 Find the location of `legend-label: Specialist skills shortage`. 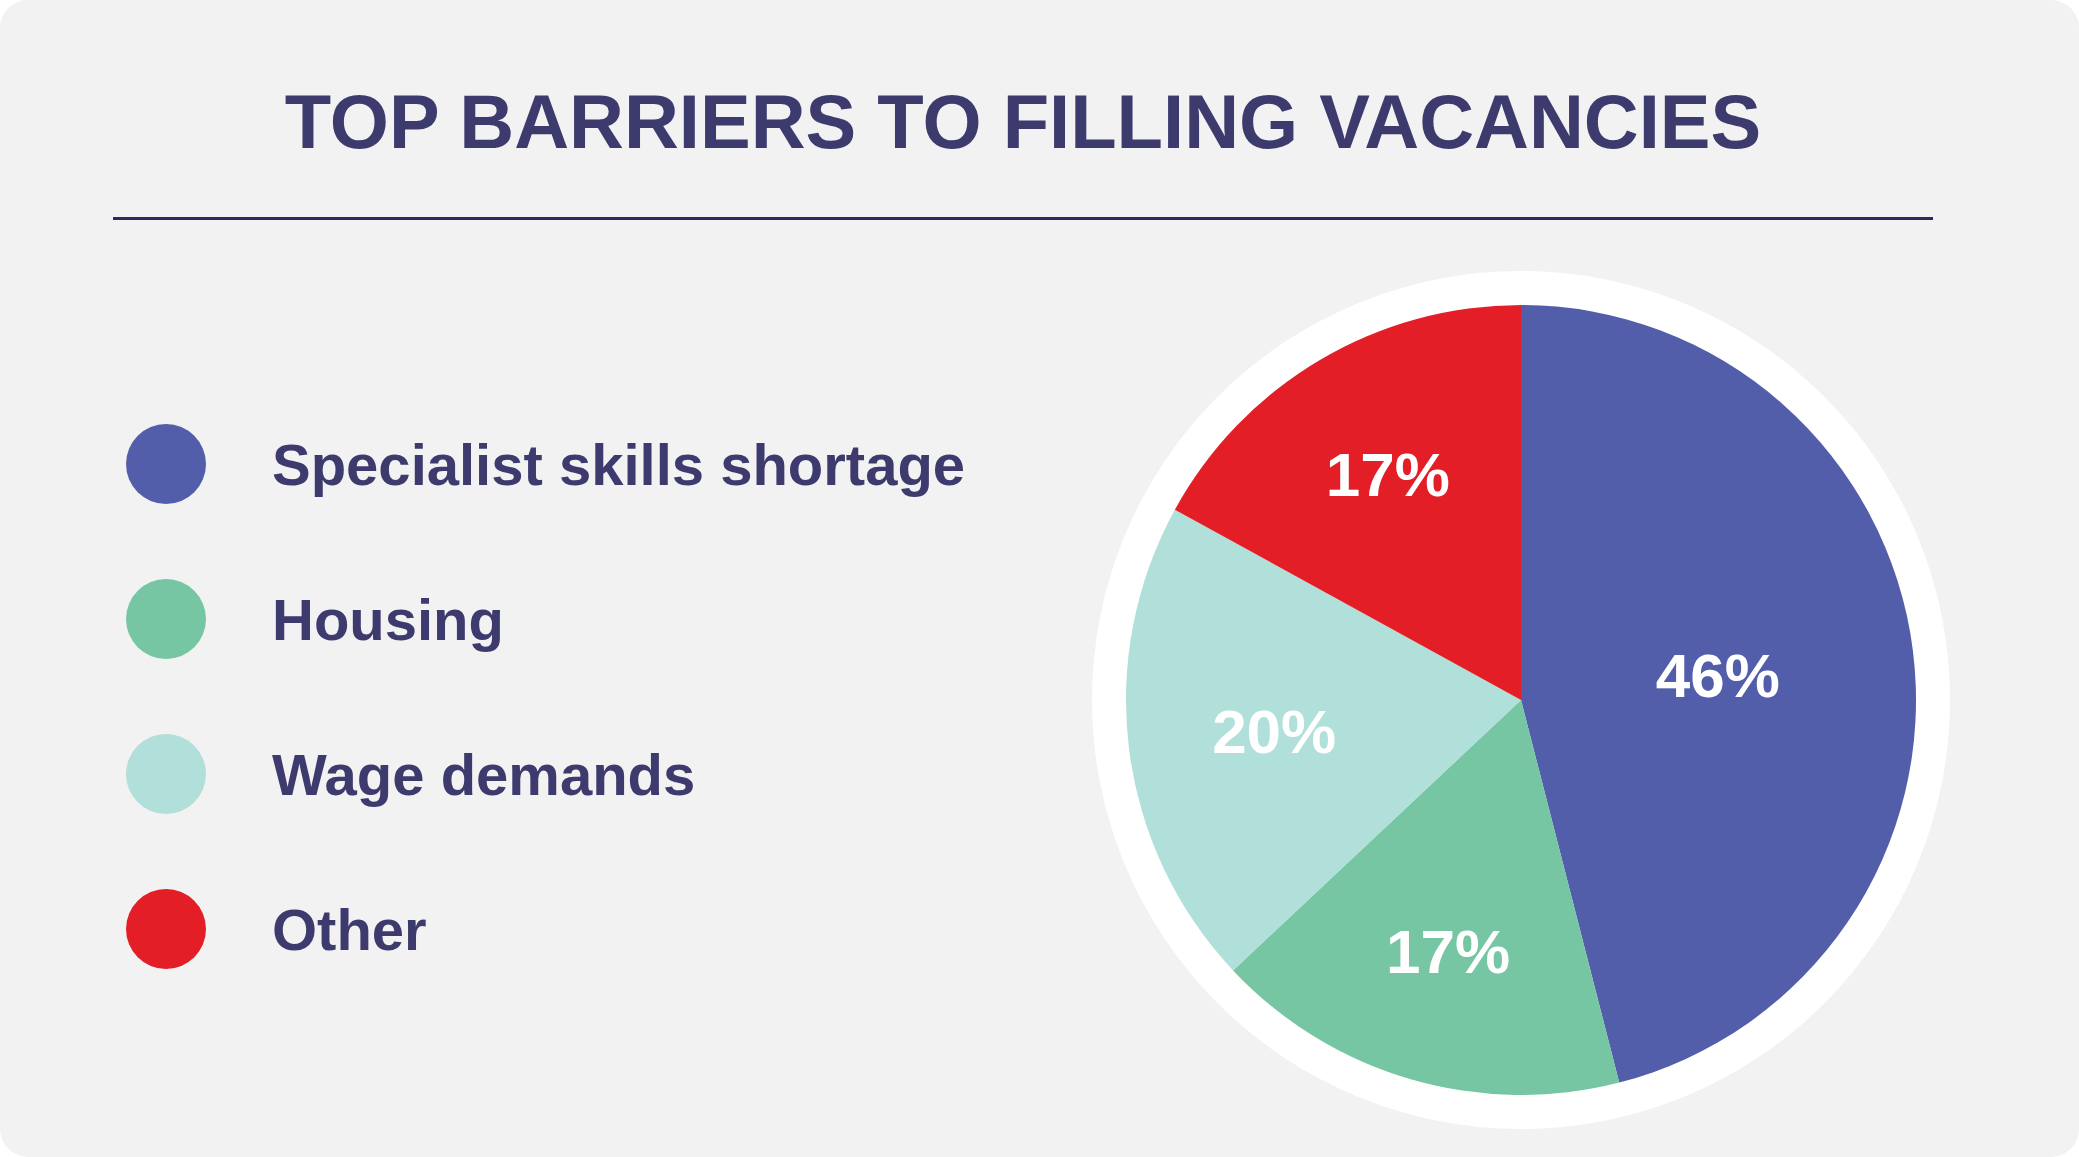

legend-label: Specialist skills shortage is located at coordinates (619, 464).